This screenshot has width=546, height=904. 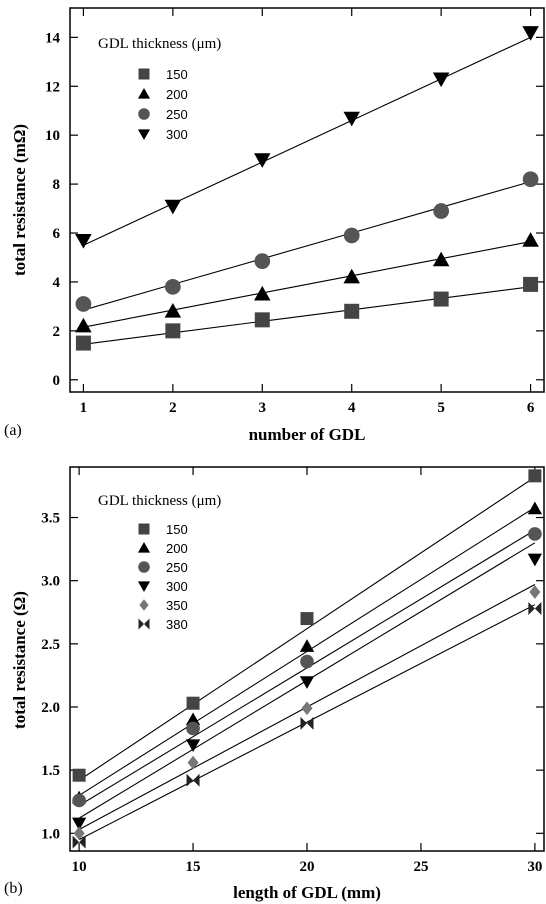 I want to click on legend-label-a-300: 300, so click(x=177, y=134).